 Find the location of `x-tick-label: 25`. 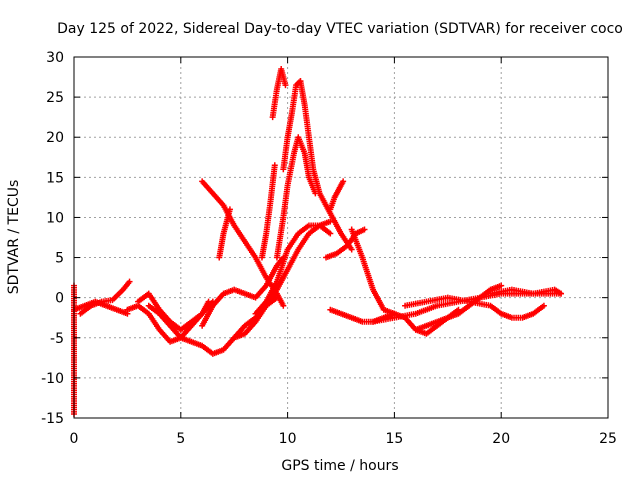

x-tick-label: 25 is located at coordinates (608, 439).